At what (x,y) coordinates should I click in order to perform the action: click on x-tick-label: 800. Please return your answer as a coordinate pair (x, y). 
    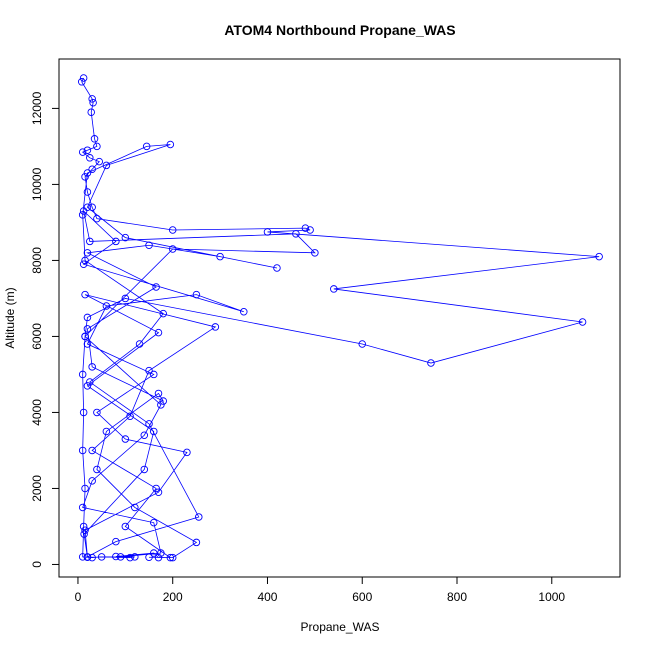
    Looking at the image, I should click on (457, 597).